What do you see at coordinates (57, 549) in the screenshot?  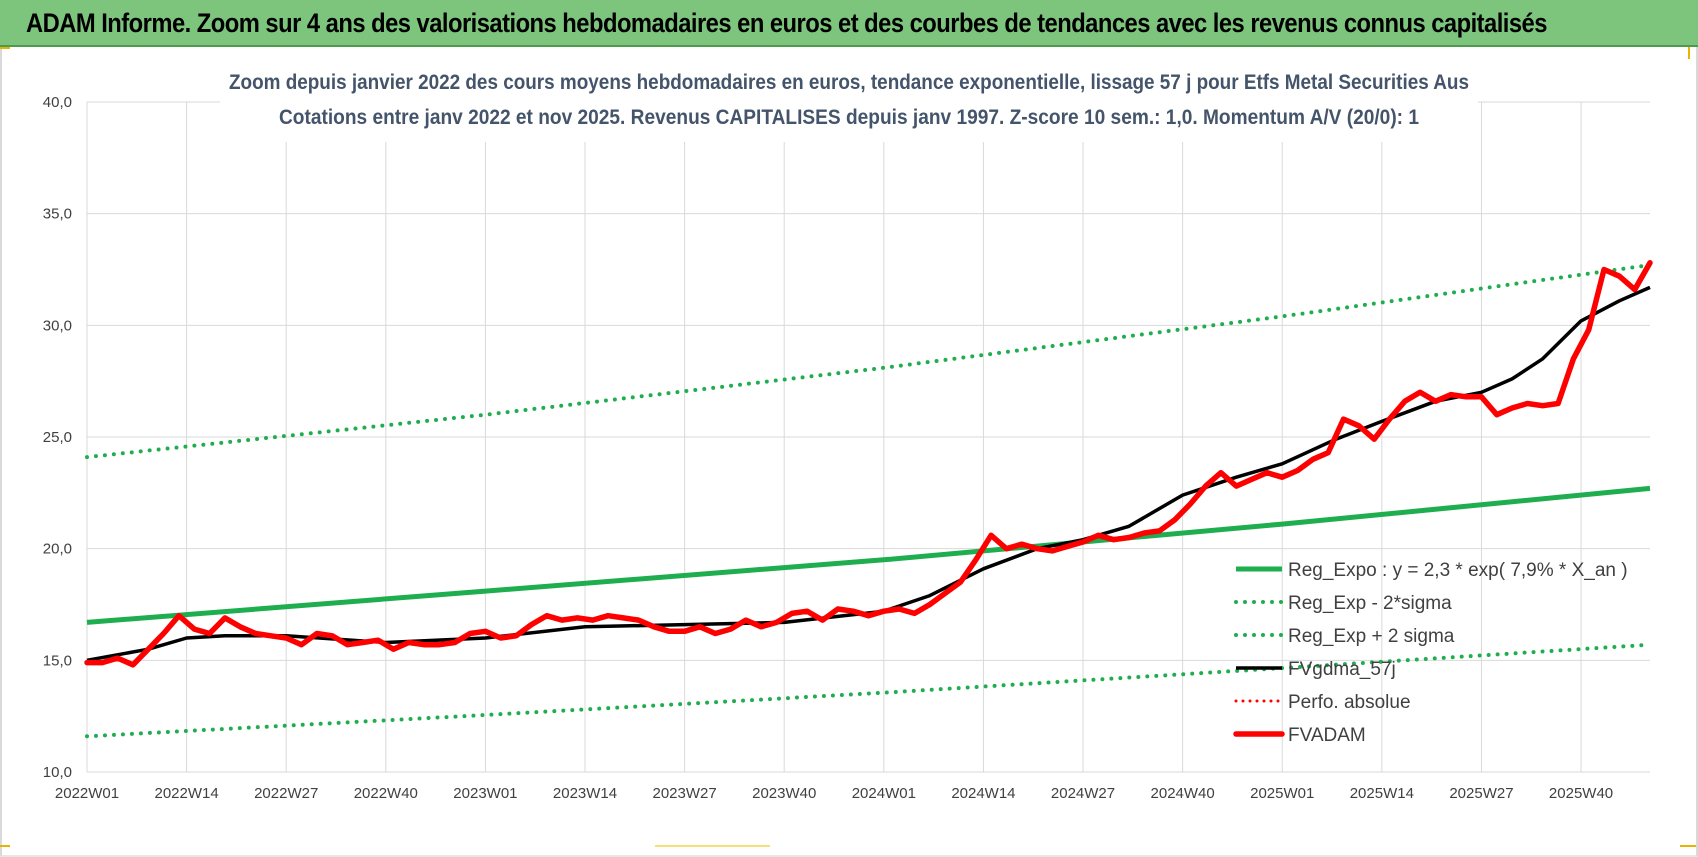 I see `y-tick-label: 20,0` at bounding box center [57, 549].